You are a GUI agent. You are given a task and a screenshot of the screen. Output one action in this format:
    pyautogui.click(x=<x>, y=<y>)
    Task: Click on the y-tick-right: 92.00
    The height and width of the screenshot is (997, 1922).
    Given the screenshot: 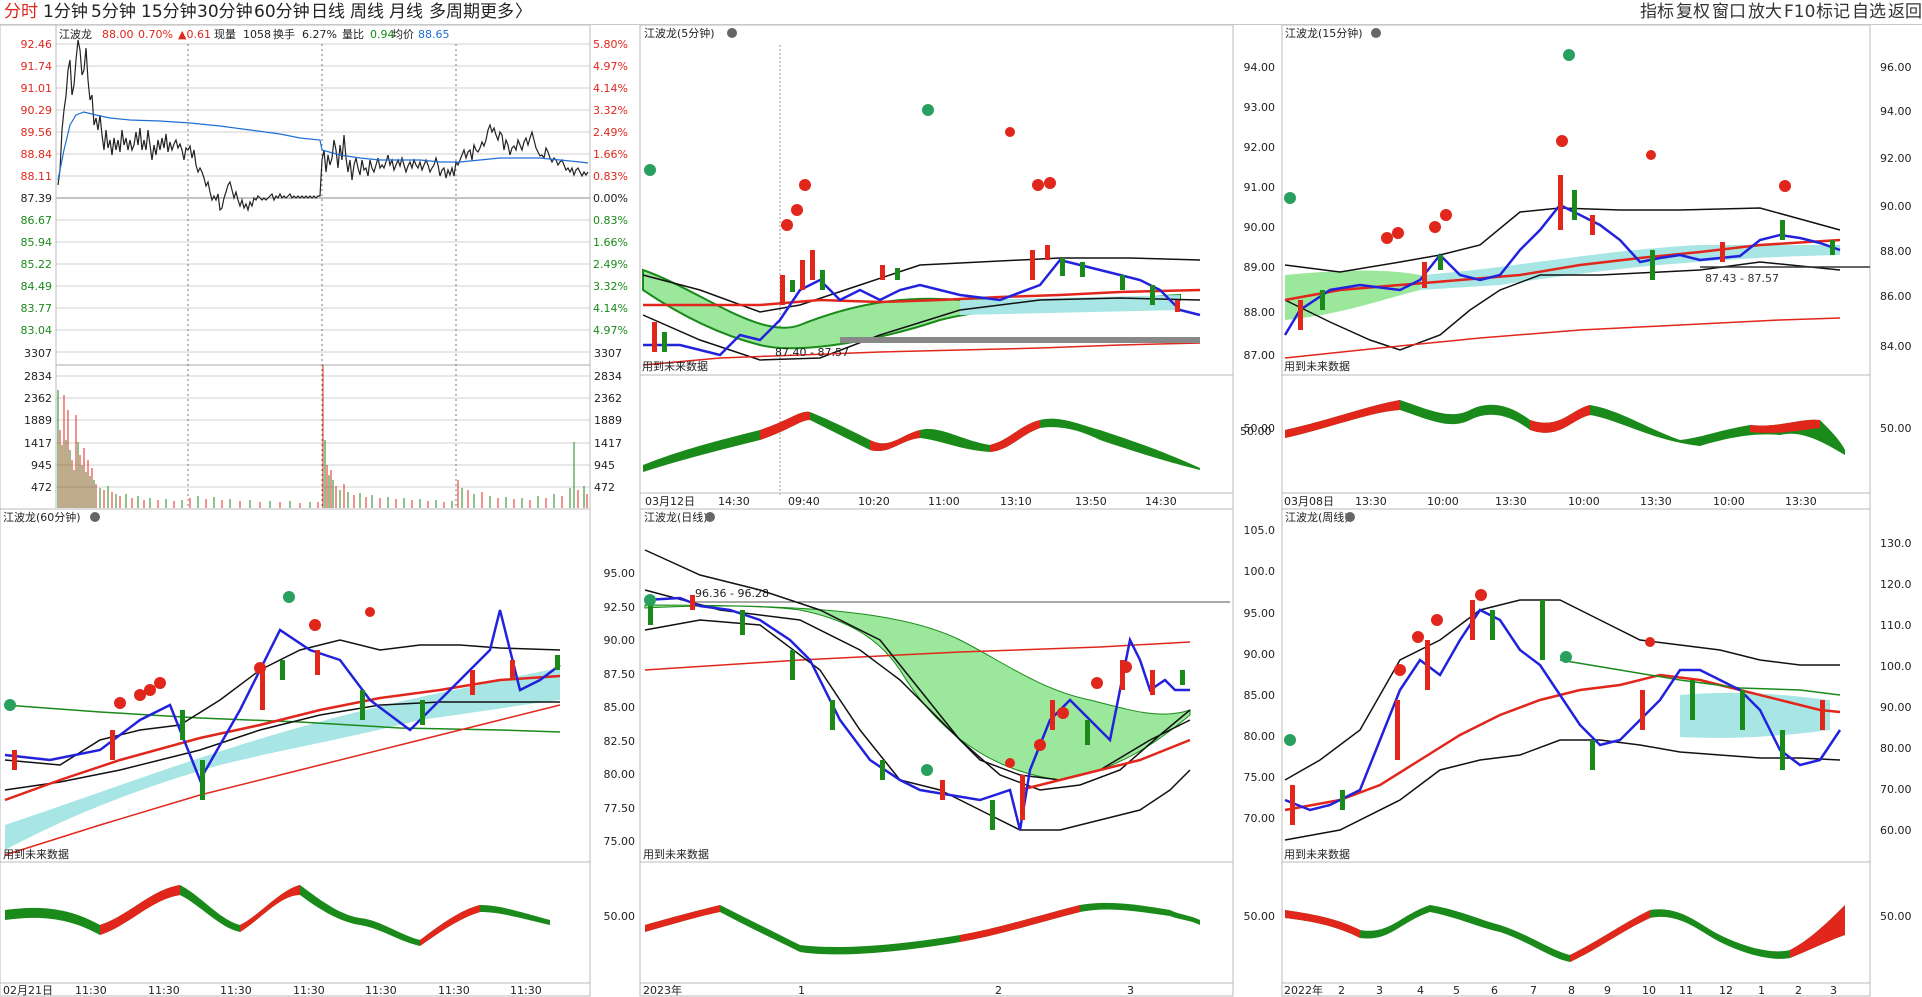 What is the action you would take?
    pyautogui.click(x=1896, y=158)
    